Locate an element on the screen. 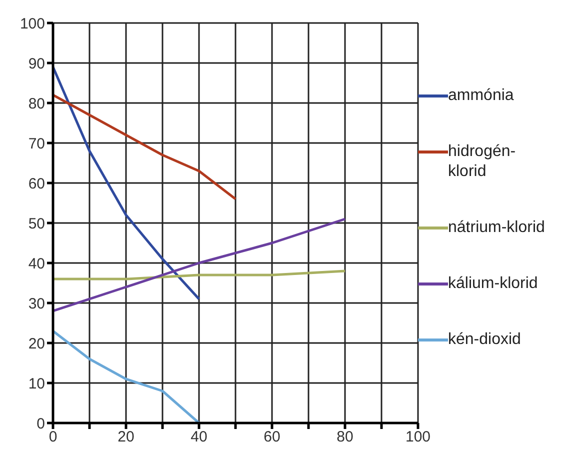  y-tick-label: 30 is located at coordinates (36, 303).